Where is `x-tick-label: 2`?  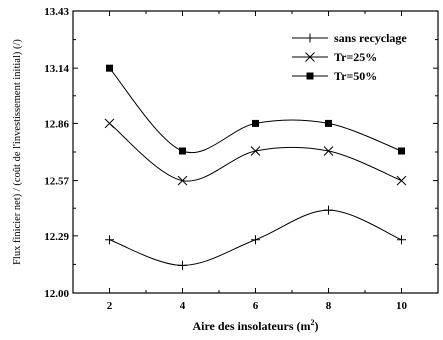 x-tick-label: 2 is located at coordinates (110, 306).